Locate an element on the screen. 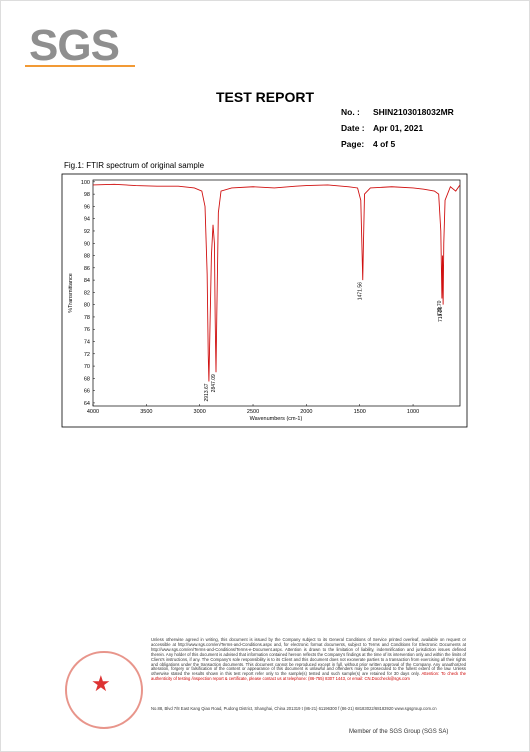  y-tick-label: 74 is located at coordinates (87, 343).